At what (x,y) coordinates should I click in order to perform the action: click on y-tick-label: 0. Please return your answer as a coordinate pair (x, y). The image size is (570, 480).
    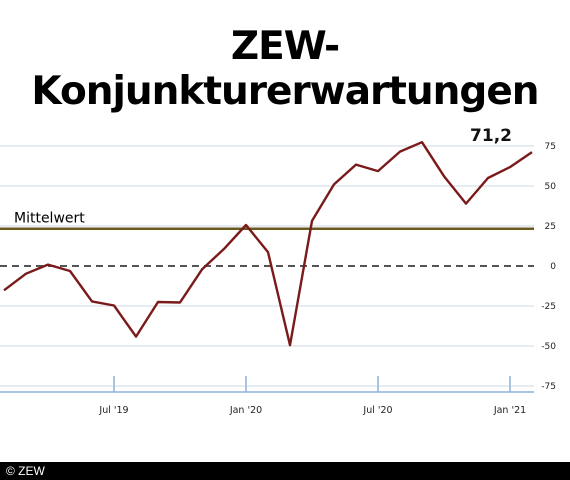
    Looking at the image, I should click on (553, 267).